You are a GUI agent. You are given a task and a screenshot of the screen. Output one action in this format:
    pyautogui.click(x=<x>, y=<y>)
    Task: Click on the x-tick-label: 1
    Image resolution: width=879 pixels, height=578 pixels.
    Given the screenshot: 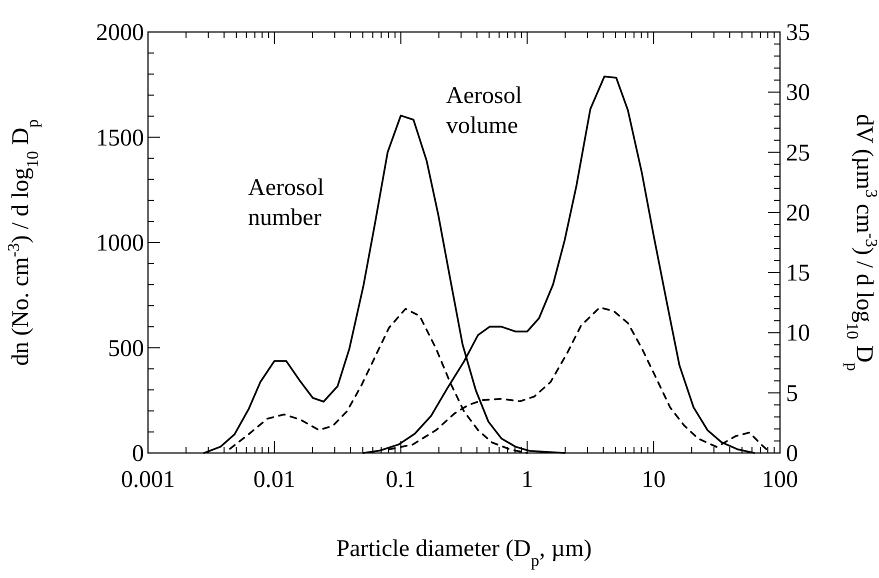 What is the action you would take?
    pyautogui.click(x=527, y=480)
    